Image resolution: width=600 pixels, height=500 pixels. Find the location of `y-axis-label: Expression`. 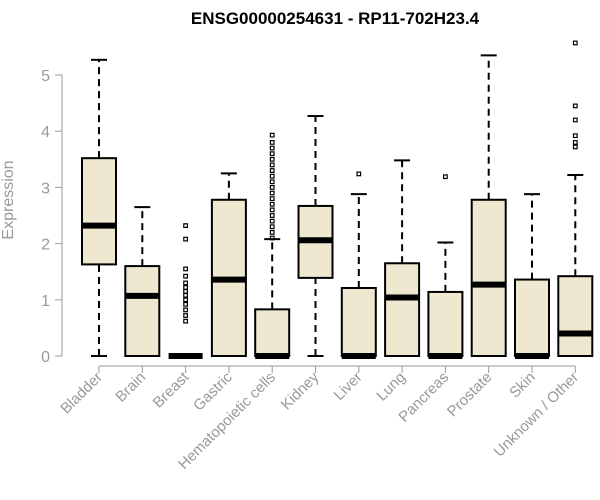

y-axis-label: Expression is located at coordinates (8, 199).